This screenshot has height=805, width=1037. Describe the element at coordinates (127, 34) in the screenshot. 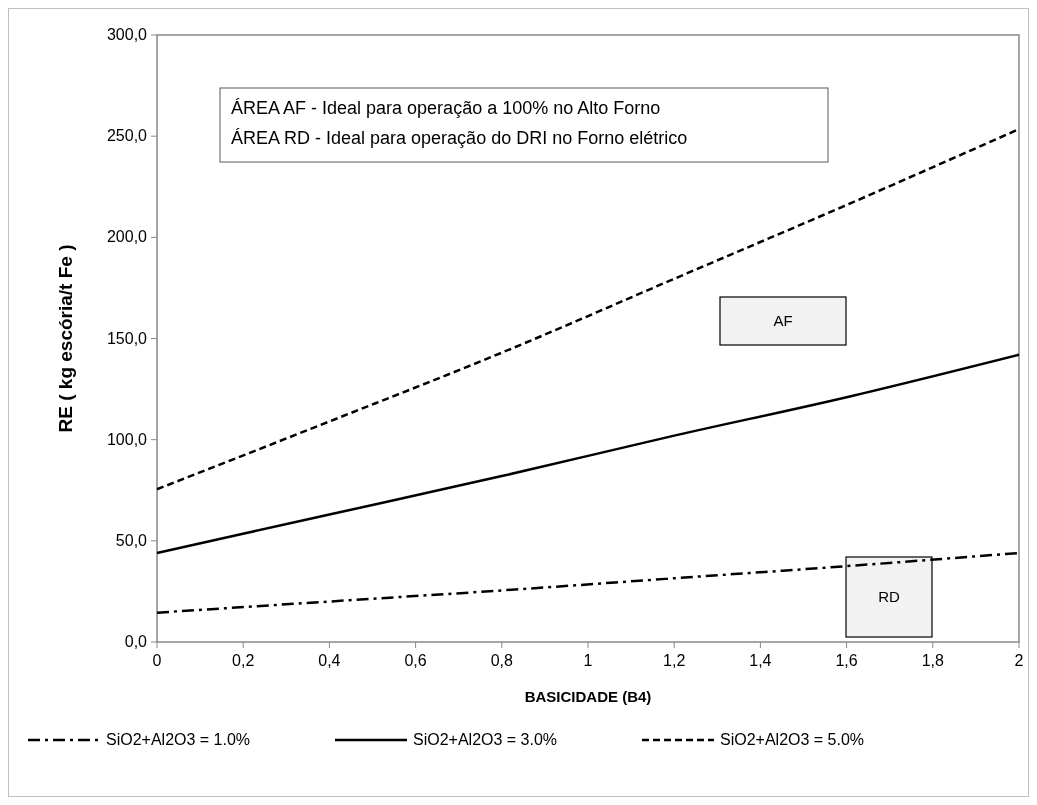

I see `y-tick-label: 300,0` at that location.